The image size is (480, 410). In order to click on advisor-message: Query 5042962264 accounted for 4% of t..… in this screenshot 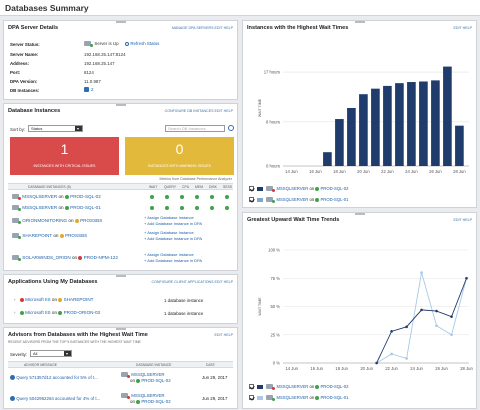, I will do `click(58, 398)`.